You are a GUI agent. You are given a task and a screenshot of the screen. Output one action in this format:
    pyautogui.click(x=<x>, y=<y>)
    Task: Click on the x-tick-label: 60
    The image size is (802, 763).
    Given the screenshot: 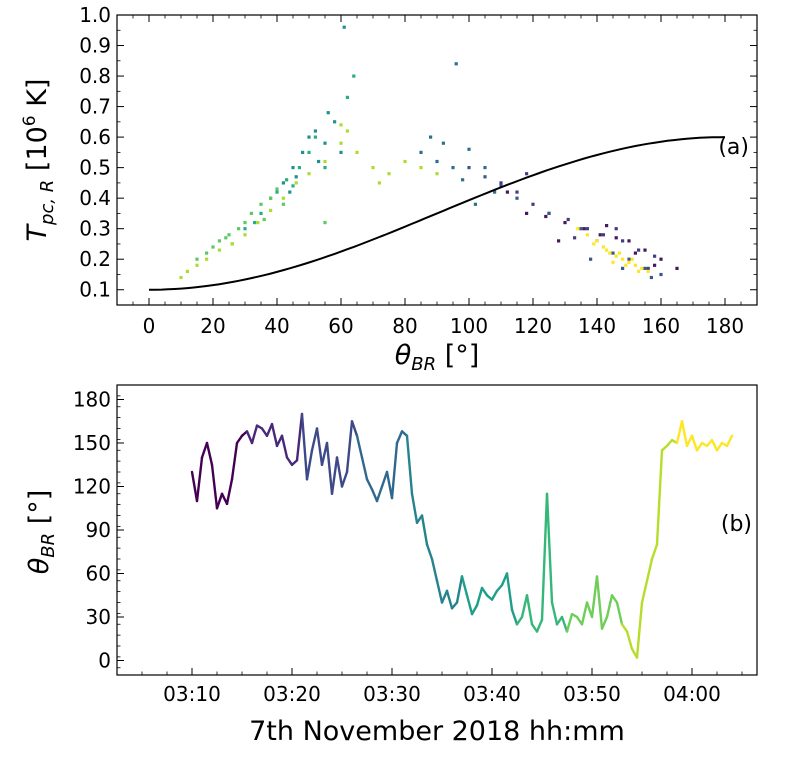 What is the action you would take?
    pyautogui.click(x=340, y=326)
    